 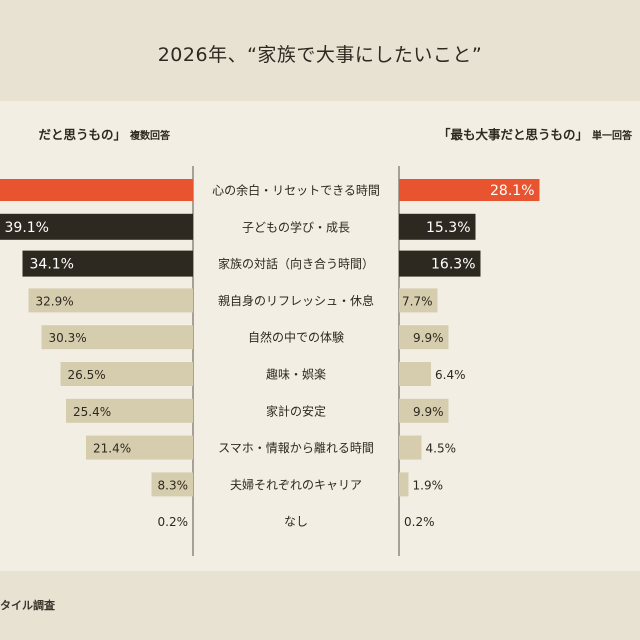 What do you see at coordinates (419, 522) in the screenshot?
I see `right-value-label: 0.2%` at bounding box center [419, 522].